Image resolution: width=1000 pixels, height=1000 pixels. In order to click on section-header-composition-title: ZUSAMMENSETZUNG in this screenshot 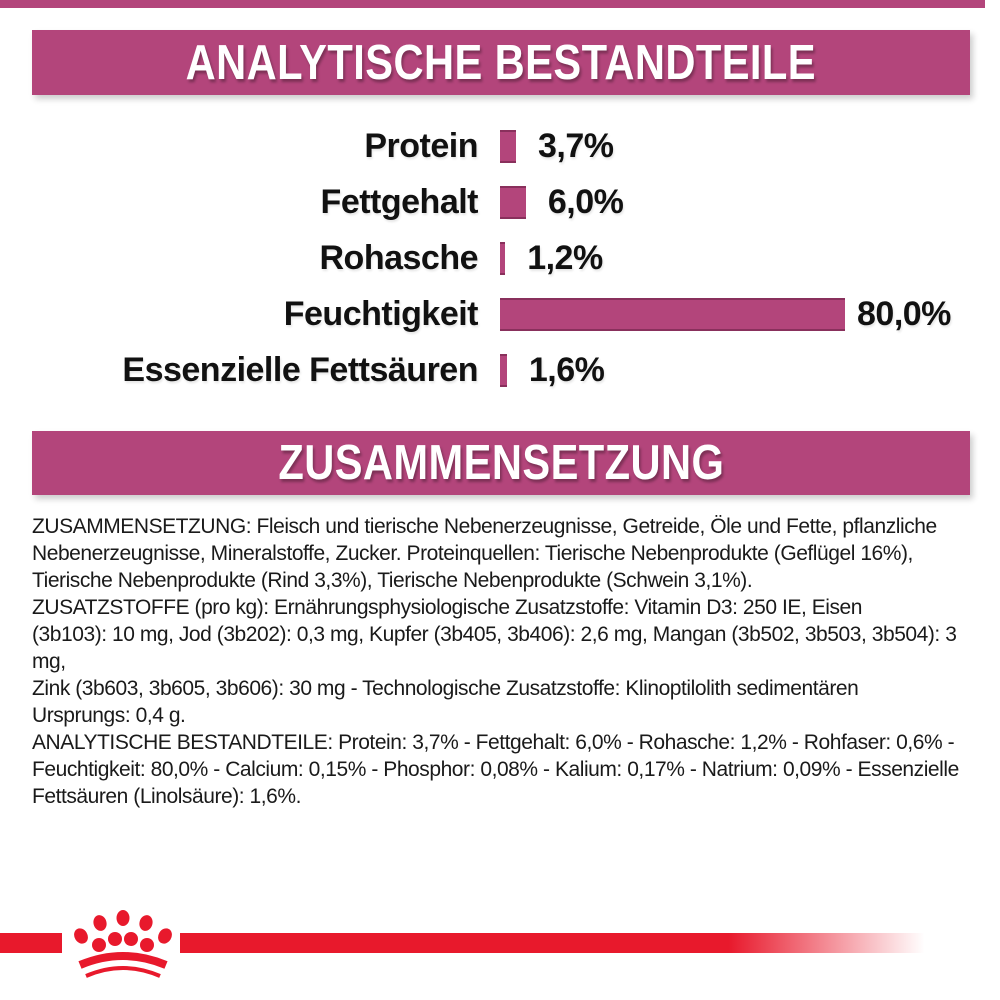, I will do `click(501, 463)`.